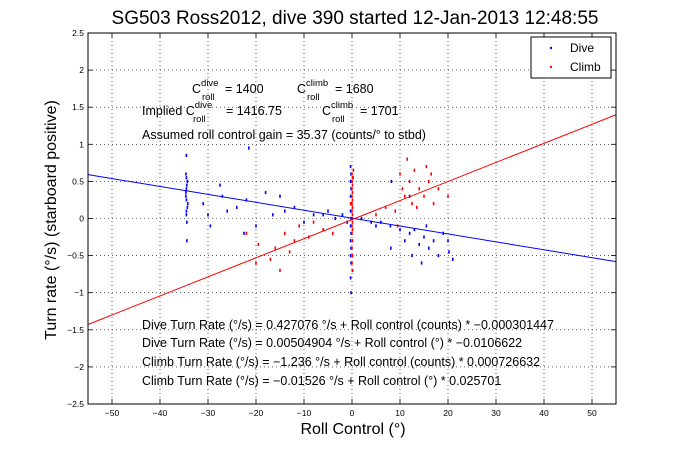 The image size is (681, 454). What do you see at coordinates (337, 109) in the screenshot?
I see `implied-climb-label: Cclimb` at bounding box center [337, 109].